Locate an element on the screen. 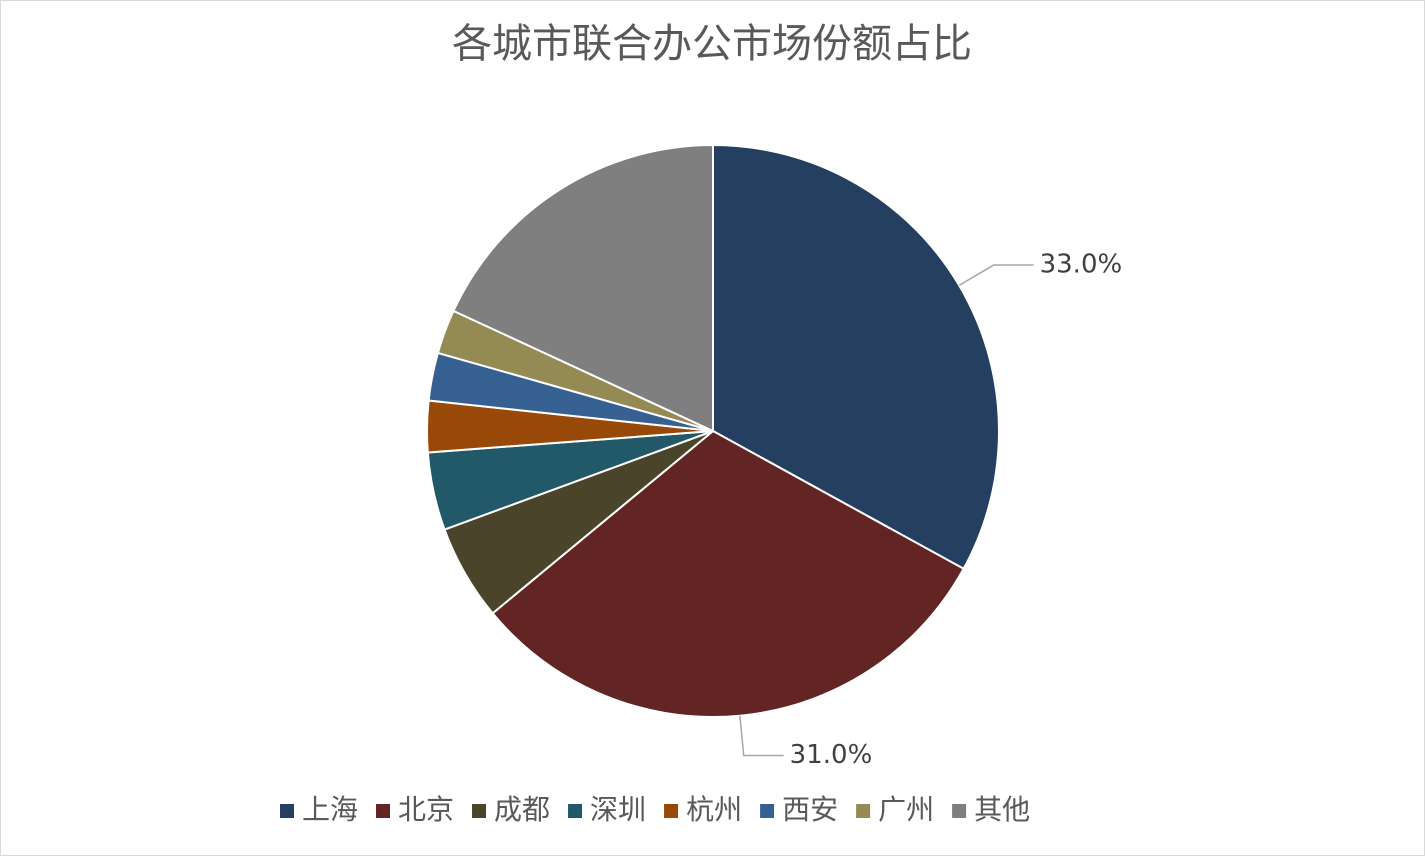 The width and height of the screenshot is (1425, 856). chart-title: 各城市联合办公市场份额占比 is located at coordinates (712, 44).